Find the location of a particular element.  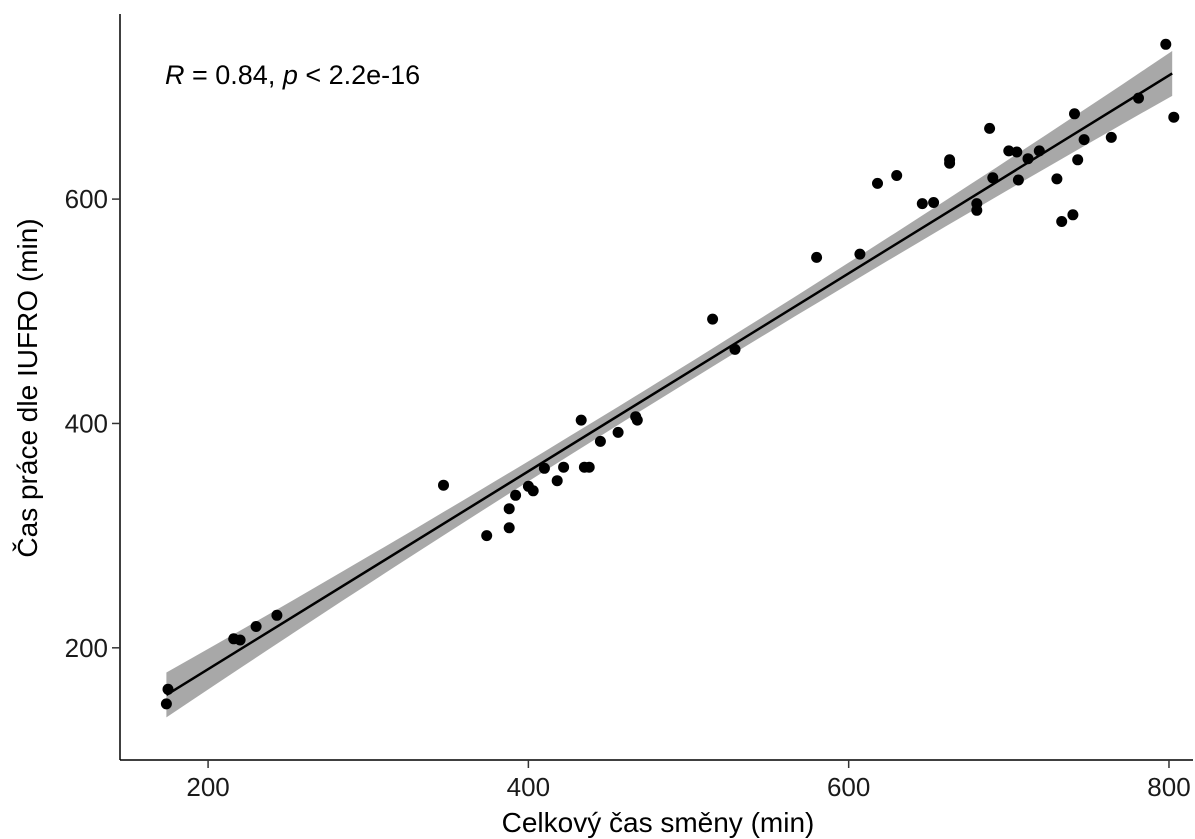

p-value: < 2.2e-16 is located at coordinates (359, 75).